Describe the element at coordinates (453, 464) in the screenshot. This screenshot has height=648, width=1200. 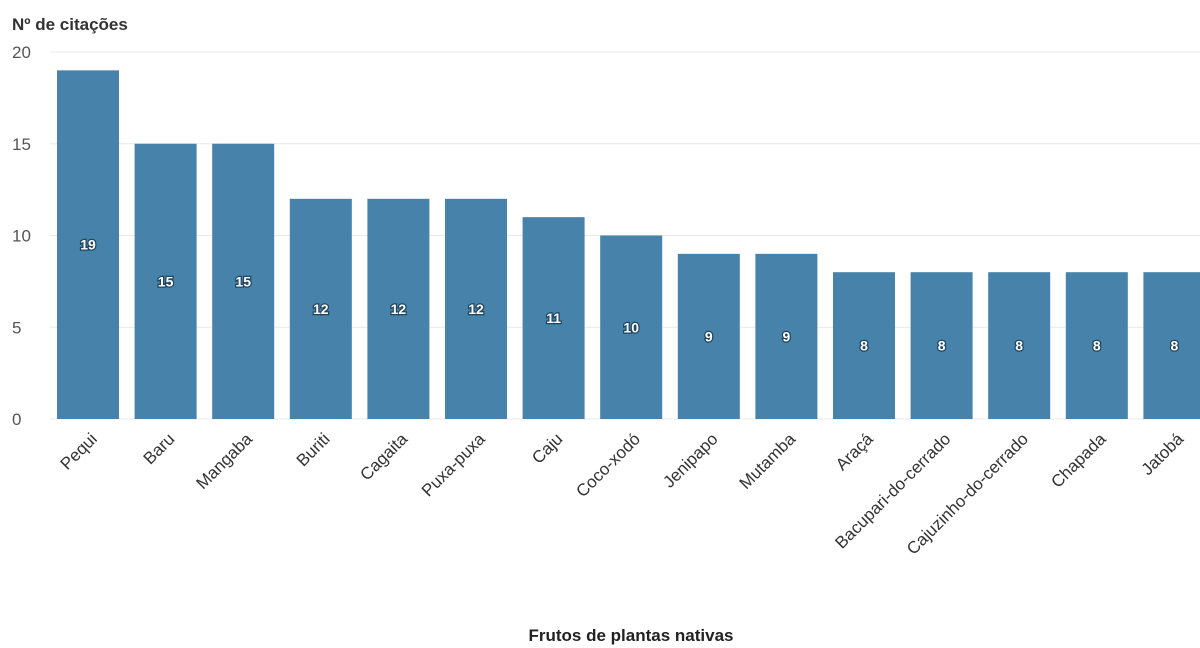
I see `x-tick-label: Puxa-puxa` at that location.